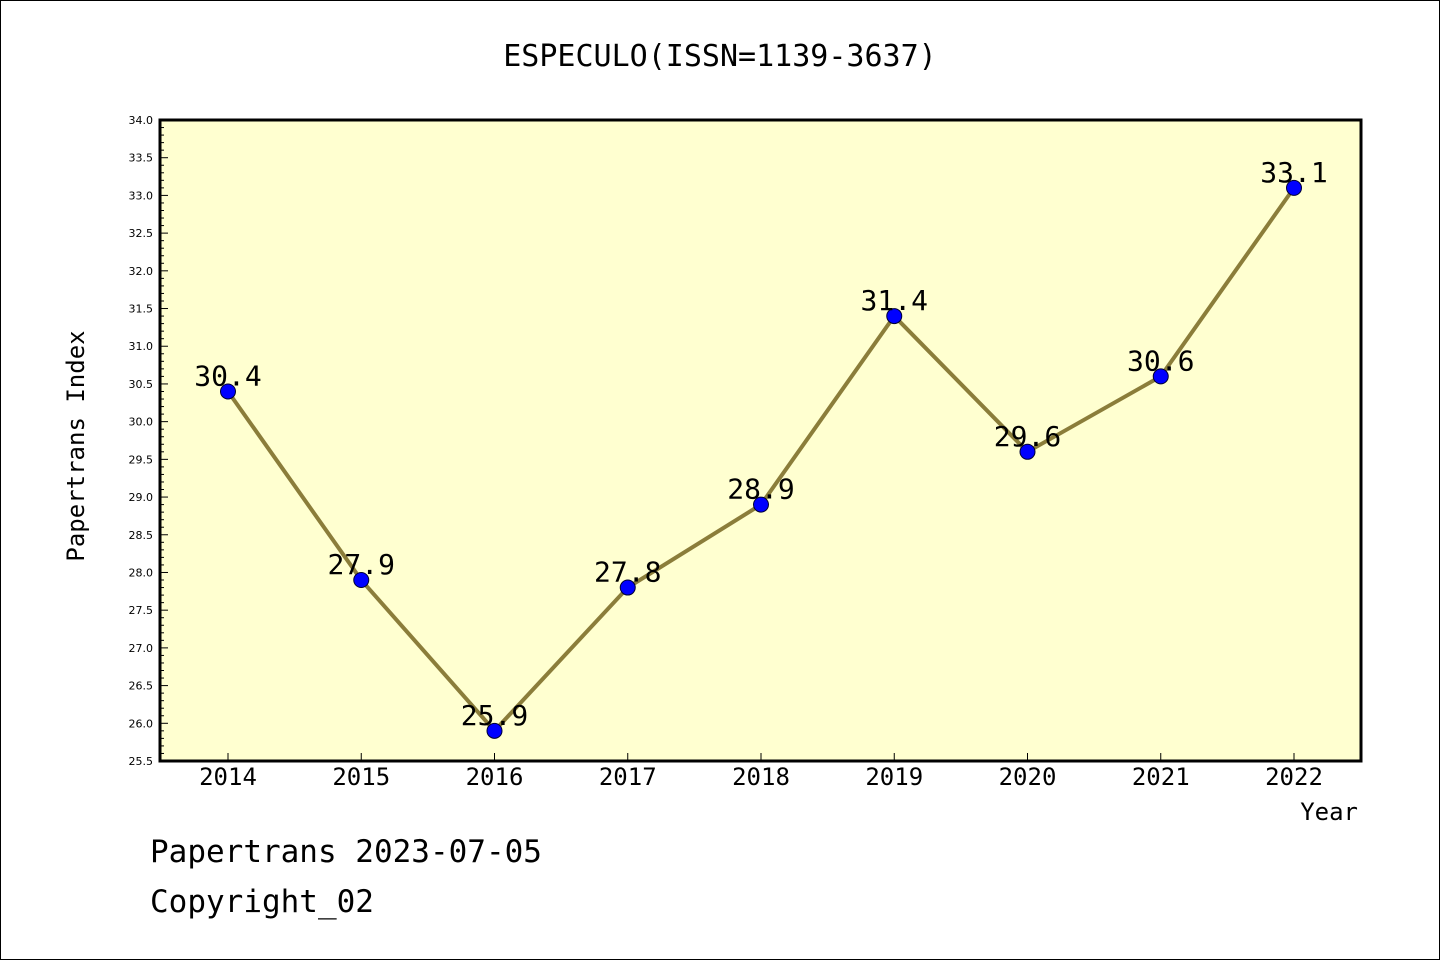  Describe the element at coordinates (141, 158) in the screenshot. I see `y-tick-label: 33.5` at that location.